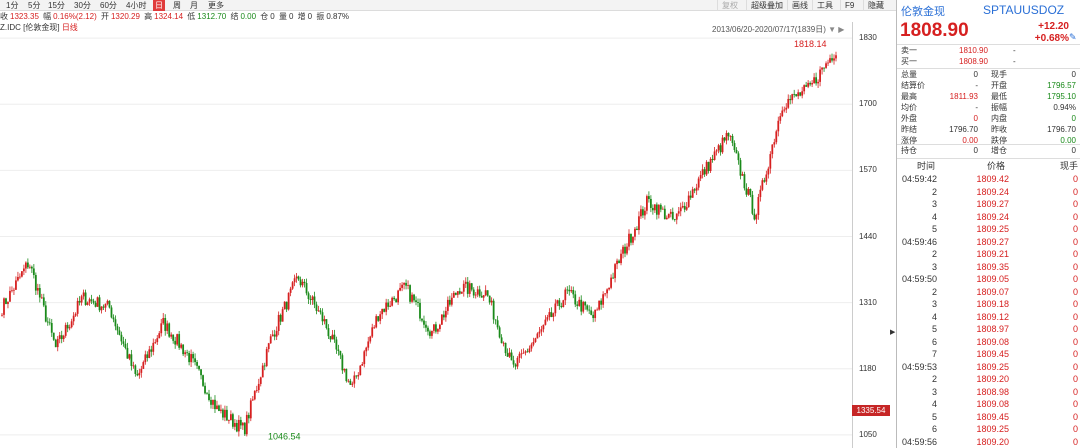 This screenshot has width=1080, height=448. I want to click on stats-row: 均价 - 振幅 0.94%, so click(988, 107).